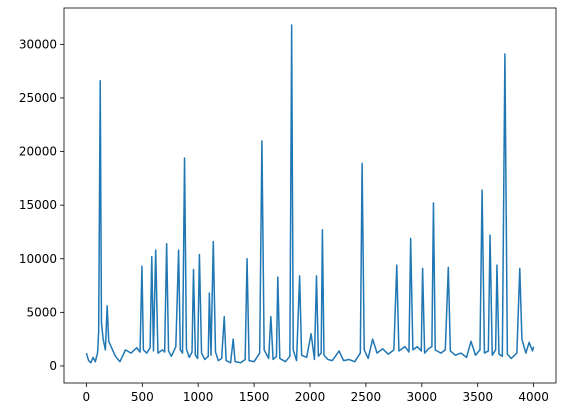 Image resolution: width=569 pixels, height=413 pixels. What do you see at coordinates (38, 98) in the screenshot?
I see `y-tick-label: 25000` at bounding box center [38, 98].